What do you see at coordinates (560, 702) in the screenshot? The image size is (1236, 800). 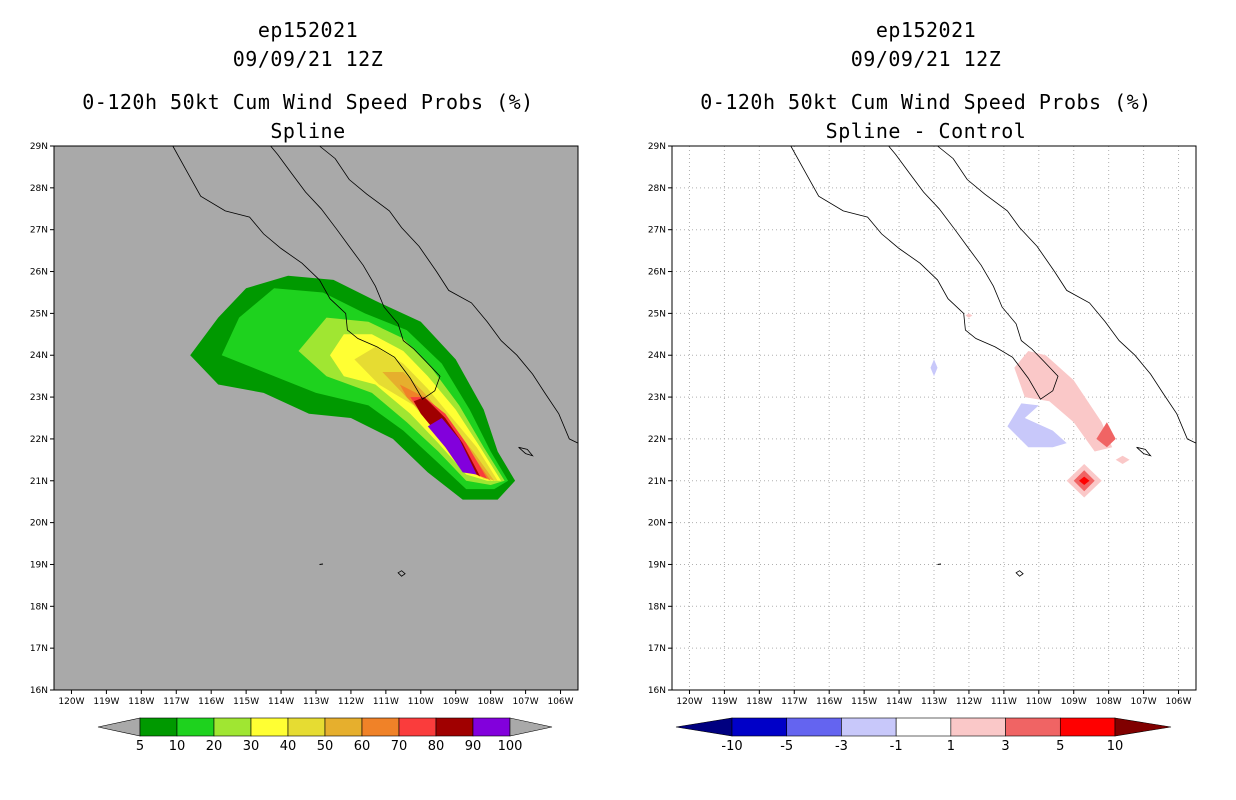 I see `left-xtick-label: 106W` at bounding box center [560, 702].